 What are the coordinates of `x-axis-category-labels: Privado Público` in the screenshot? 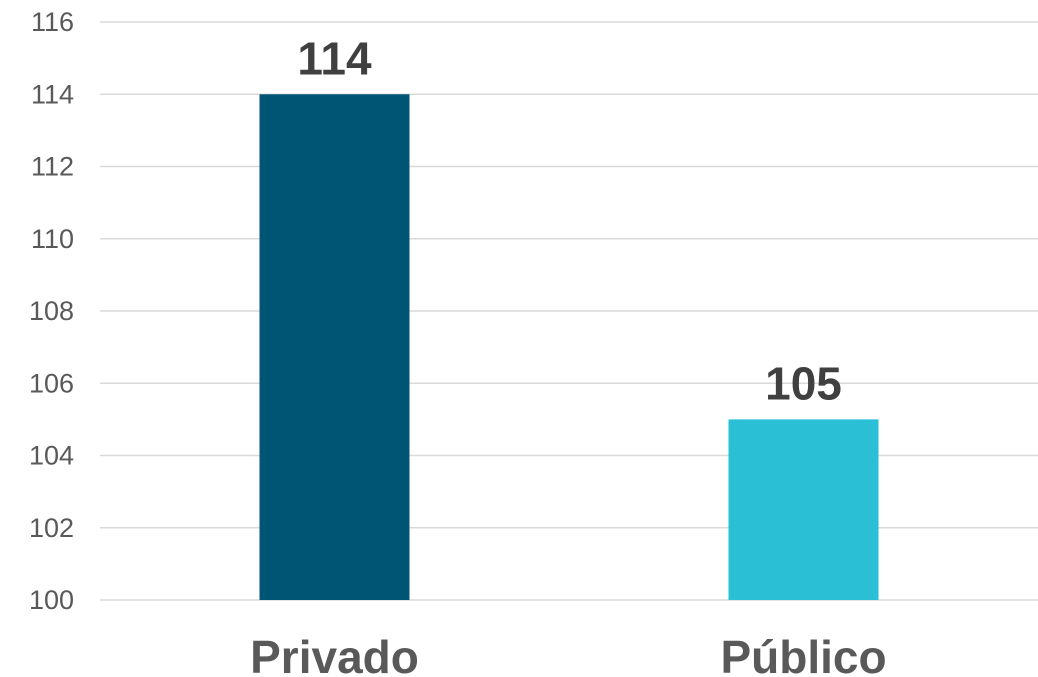 It's located at (568, 654).